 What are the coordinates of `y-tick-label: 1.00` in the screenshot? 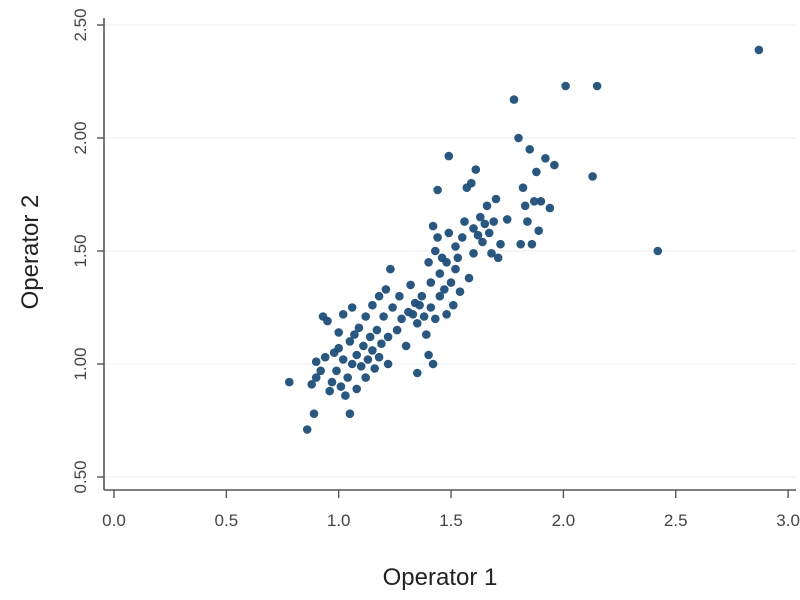 It's located at (80, 363).